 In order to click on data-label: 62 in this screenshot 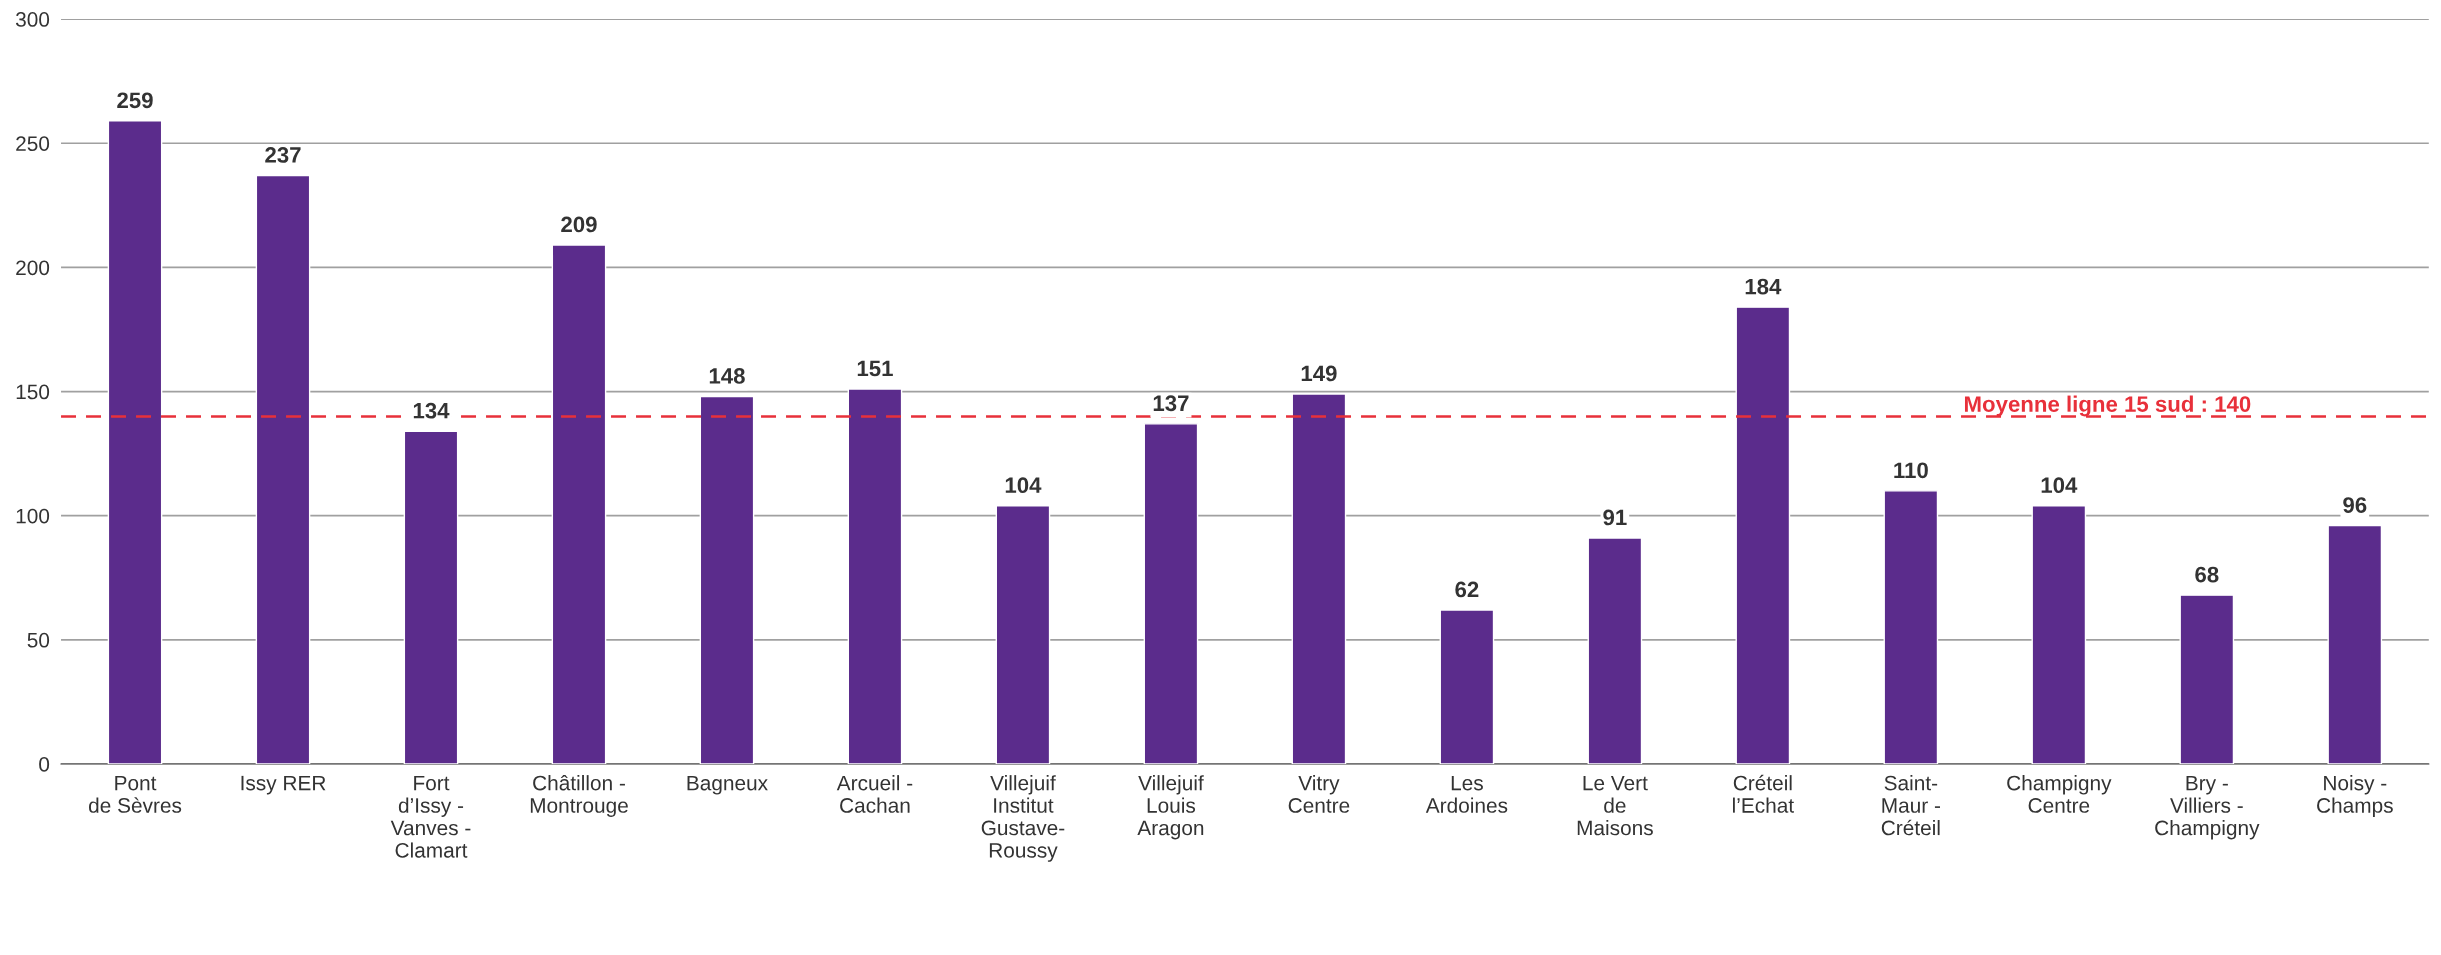, I will do `click(1467, 589)`.